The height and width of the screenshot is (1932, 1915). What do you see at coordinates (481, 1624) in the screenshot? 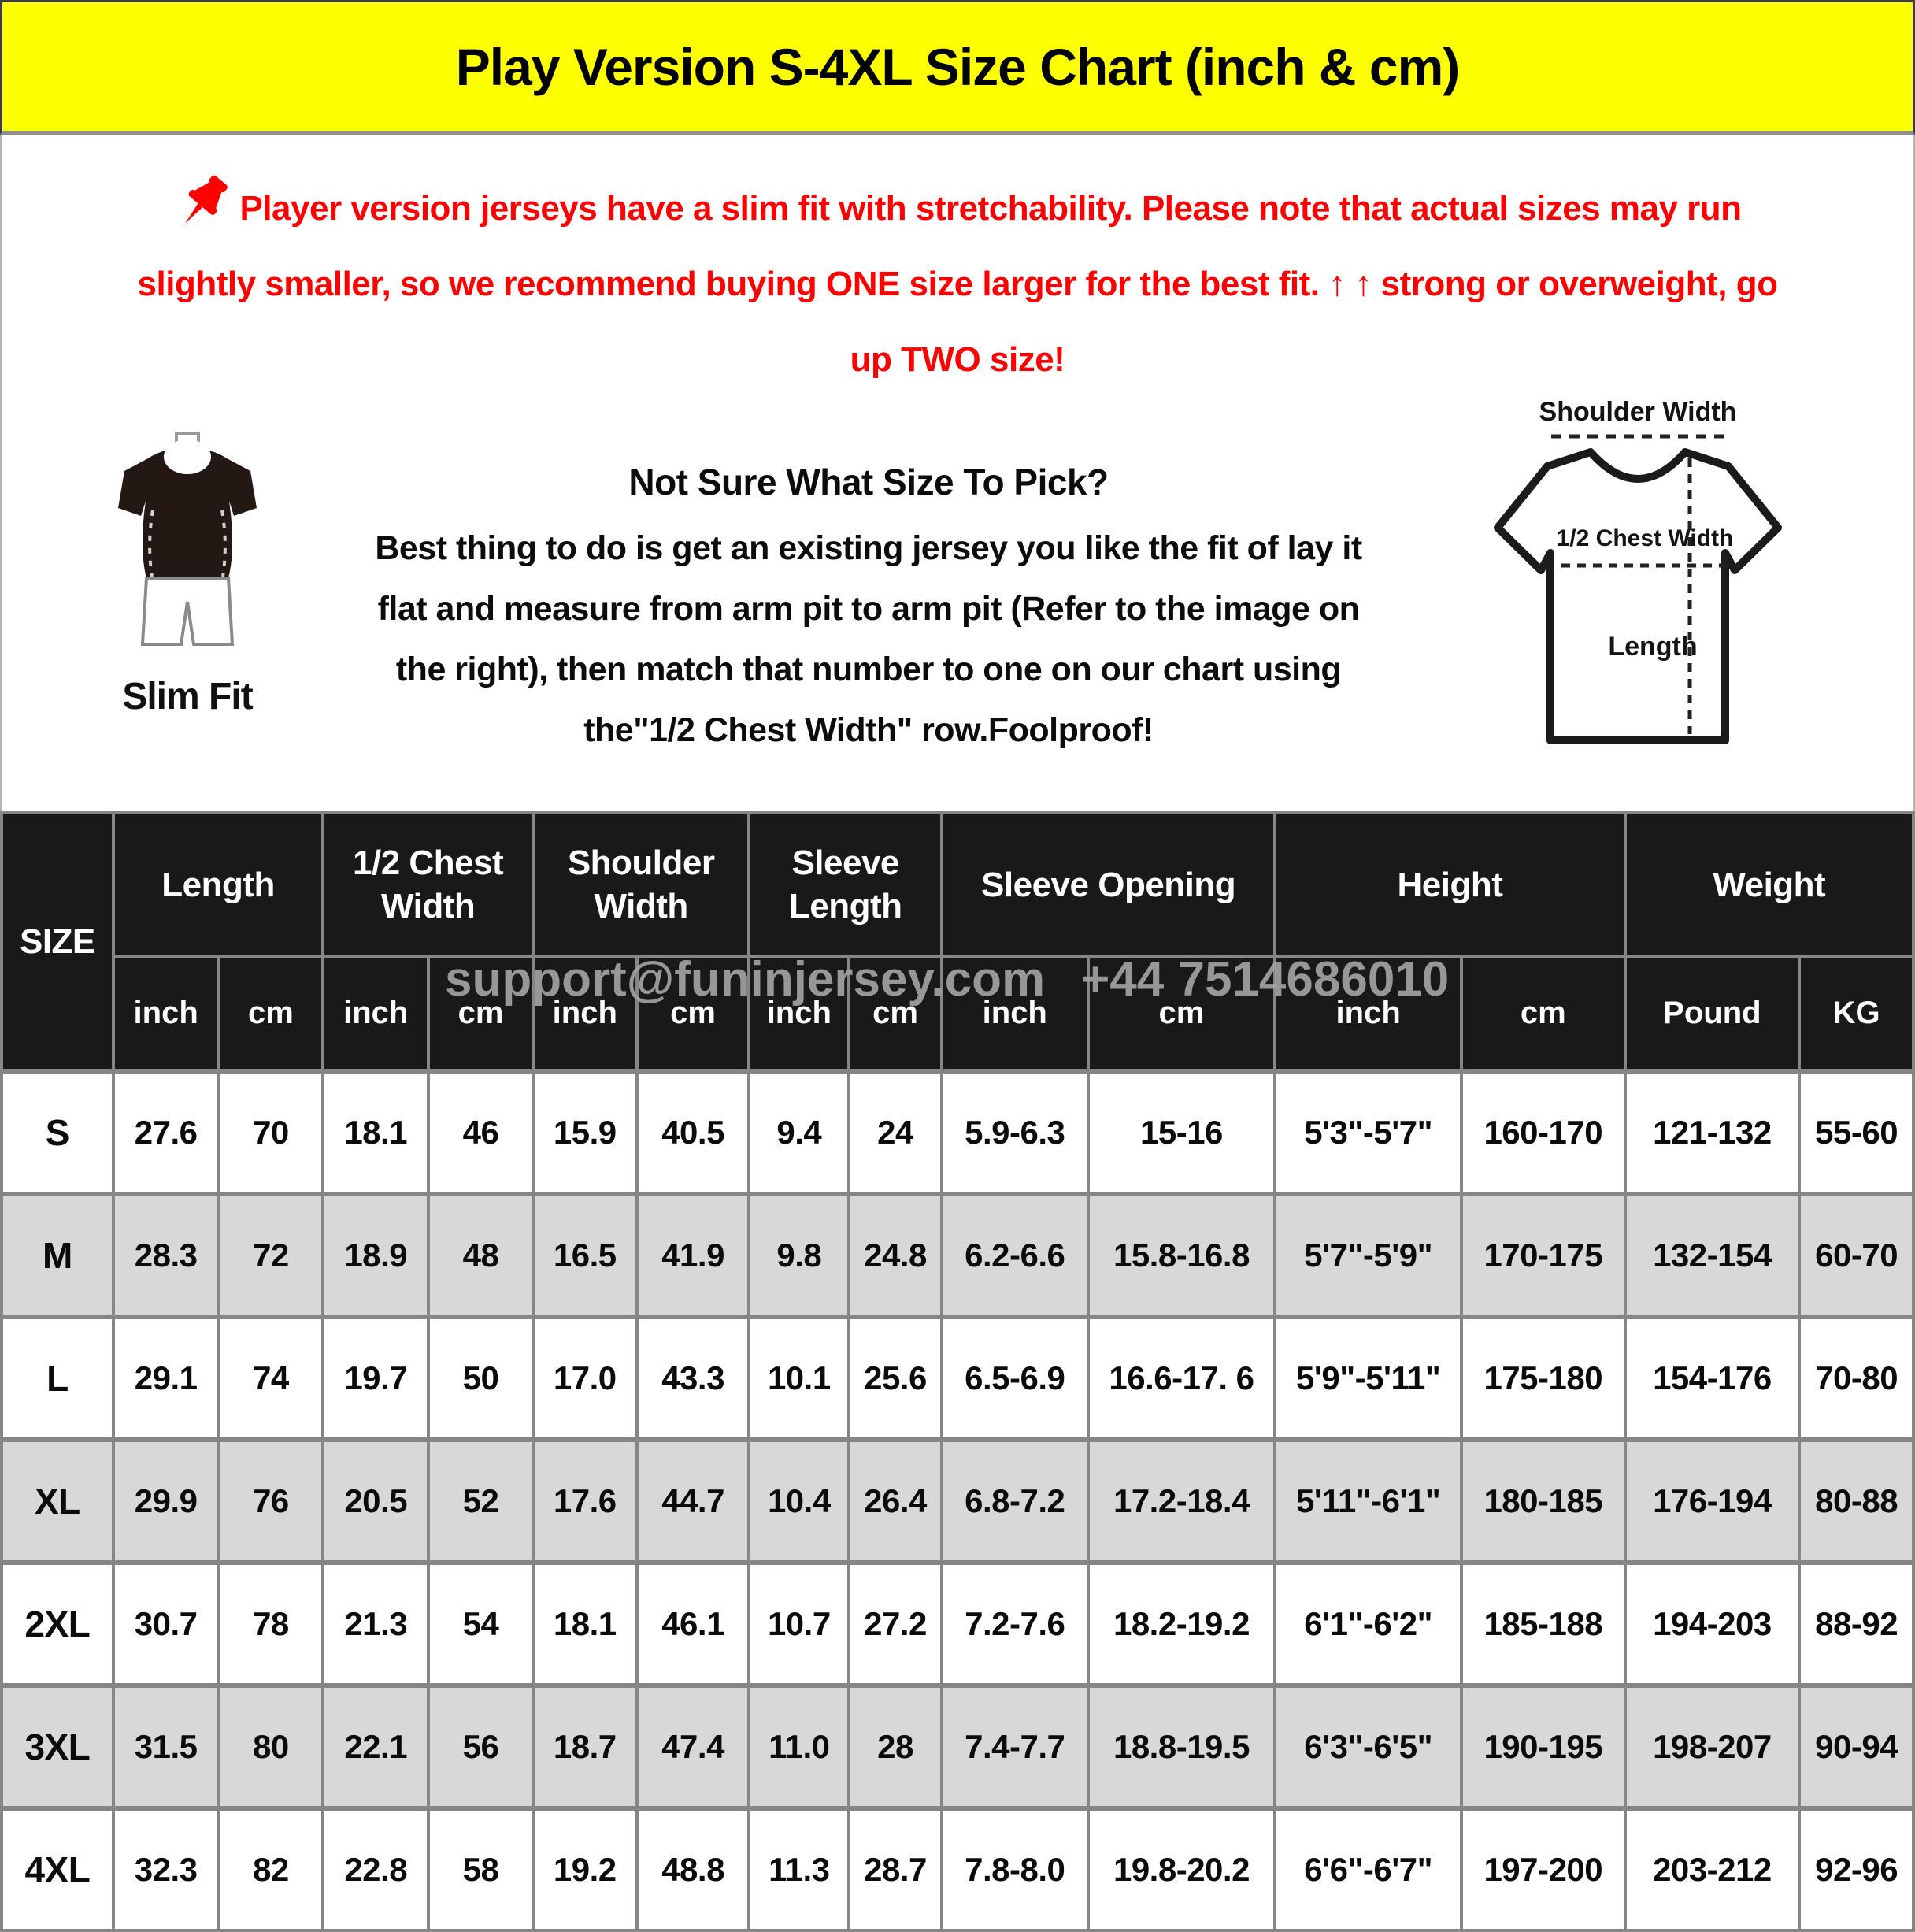
I see `measurement-cell: 54` at bounding box center [481, 1624].